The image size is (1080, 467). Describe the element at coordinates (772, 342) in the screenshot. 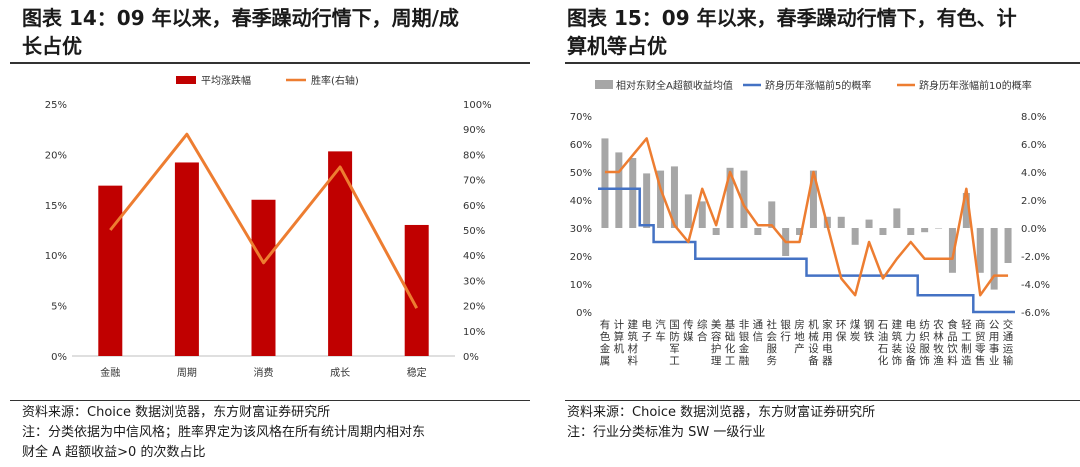

I see `x-tick-label: 社会服务` at that location.